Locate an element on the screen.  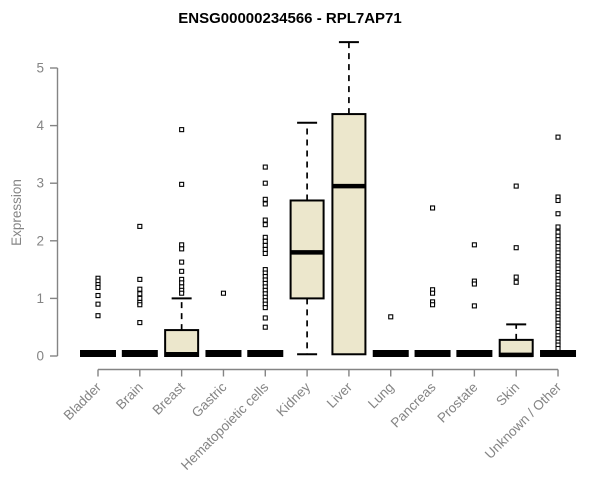
x-tick-label: Kidney is located at coordinates (293, 399).